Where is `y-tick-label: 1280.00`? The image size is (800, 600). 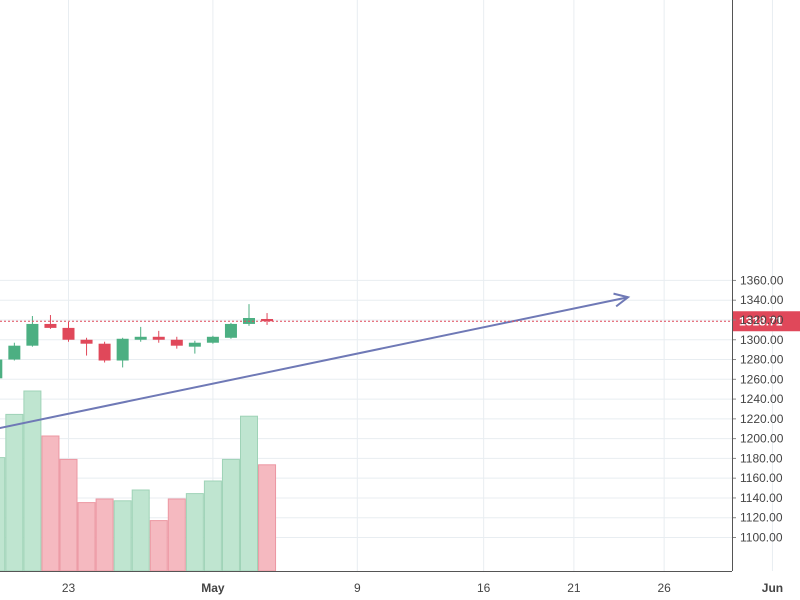 y-tick-label: 1280.00 is located at coordinates (762, 360).